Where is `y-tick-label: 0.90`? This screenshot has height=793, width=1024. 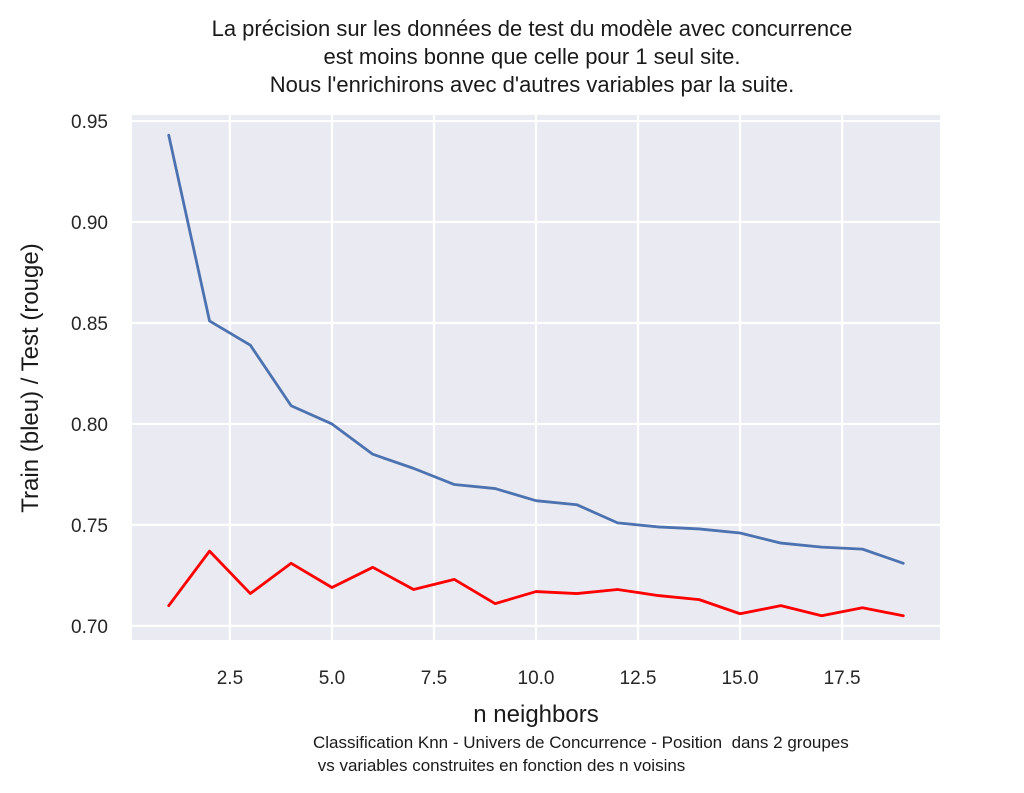
y-tick-label: 0.90 is located at coordinates (89, 223).